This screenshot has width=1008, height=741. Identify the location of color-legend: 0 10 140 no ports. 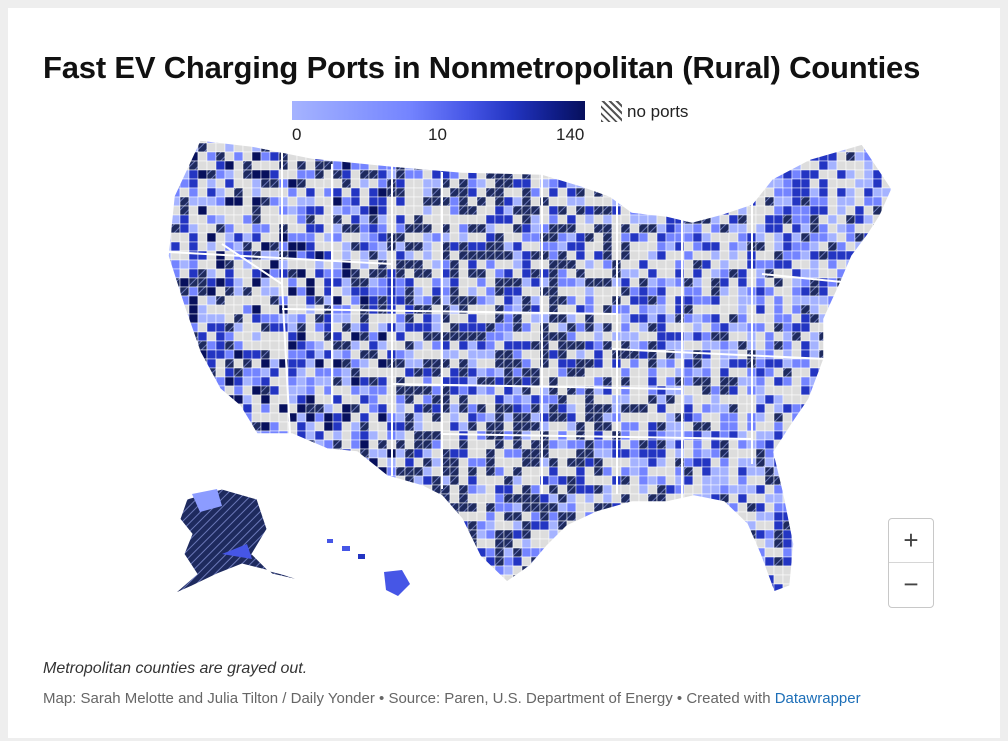
(507, 126).